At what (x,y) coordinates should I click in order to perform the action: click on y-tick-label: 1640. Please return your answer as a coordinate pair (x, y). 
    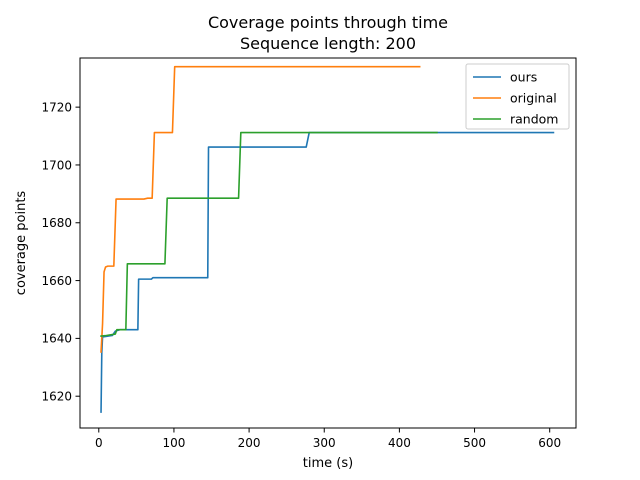
    Looking at the image, I should click on (56, 339).